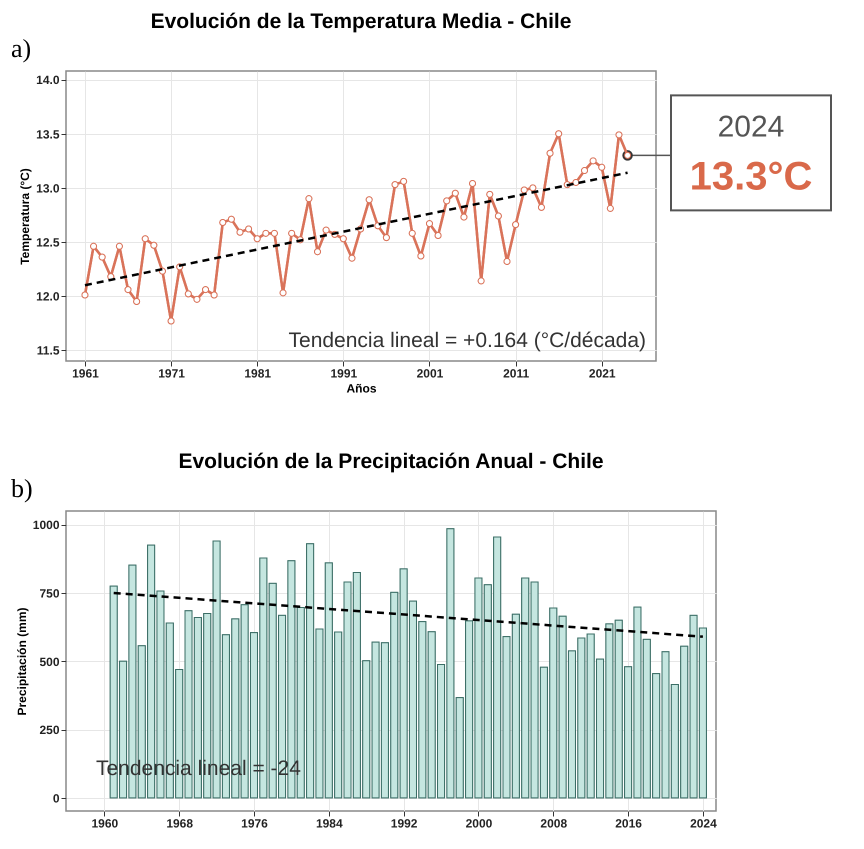  What do you see at coordinates (628, 823) in the screenshot?
I see `x-tick-label: 2016` at bounding box center [628, 823].